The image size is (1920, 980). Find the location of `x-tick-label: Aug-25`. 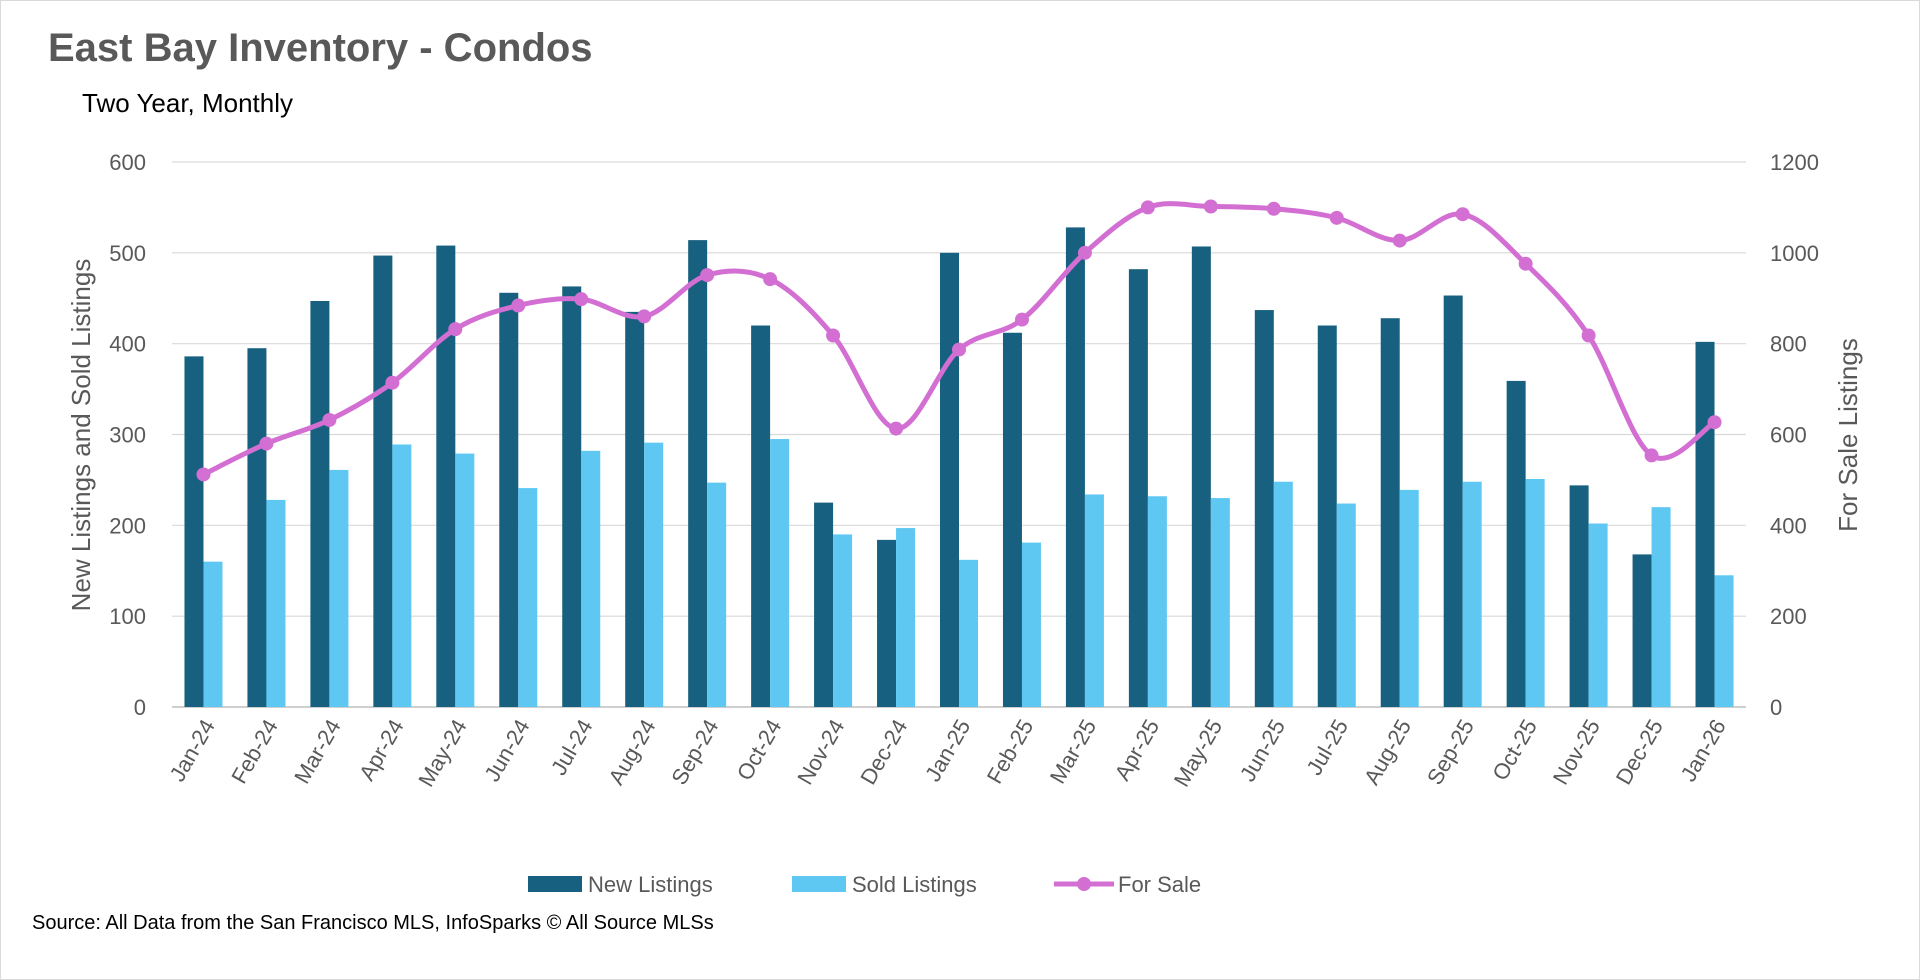

x-tick-label: Aug-25 is located at coordinates (1387, 752).